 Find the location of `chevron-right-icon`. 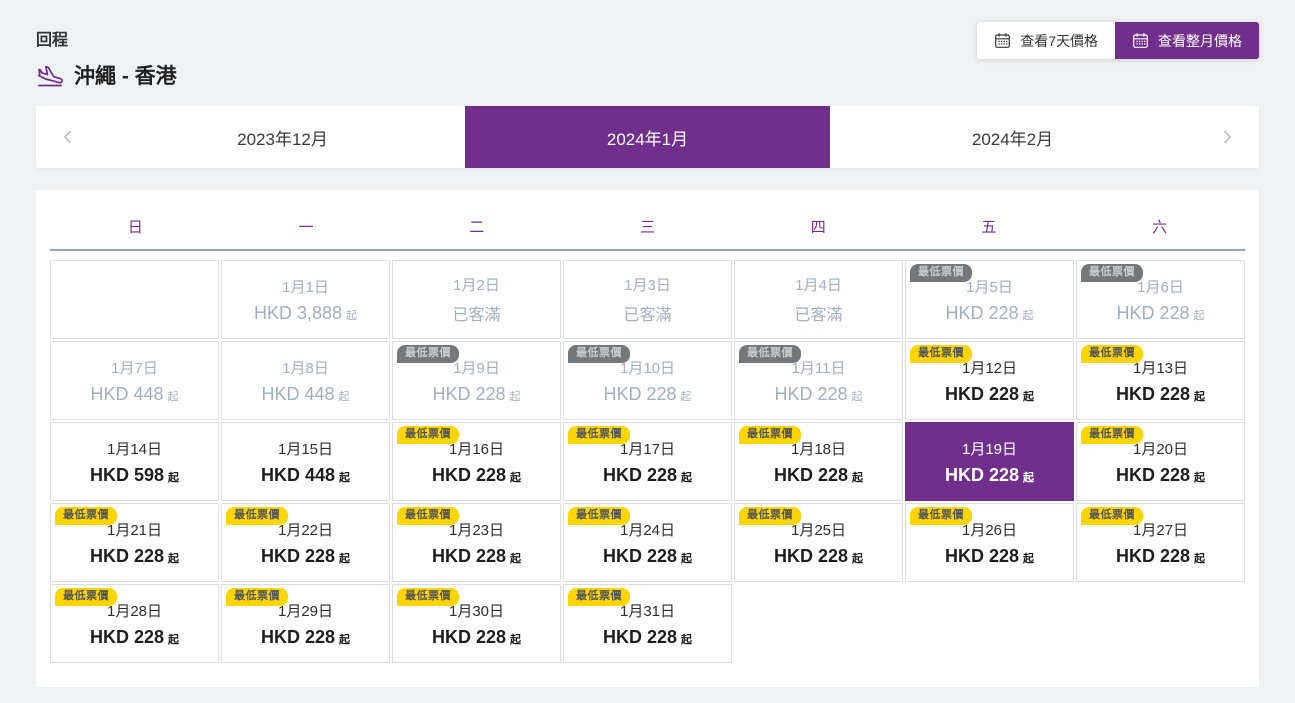

chevron-right-icon is located at coordinates (1227, 137).